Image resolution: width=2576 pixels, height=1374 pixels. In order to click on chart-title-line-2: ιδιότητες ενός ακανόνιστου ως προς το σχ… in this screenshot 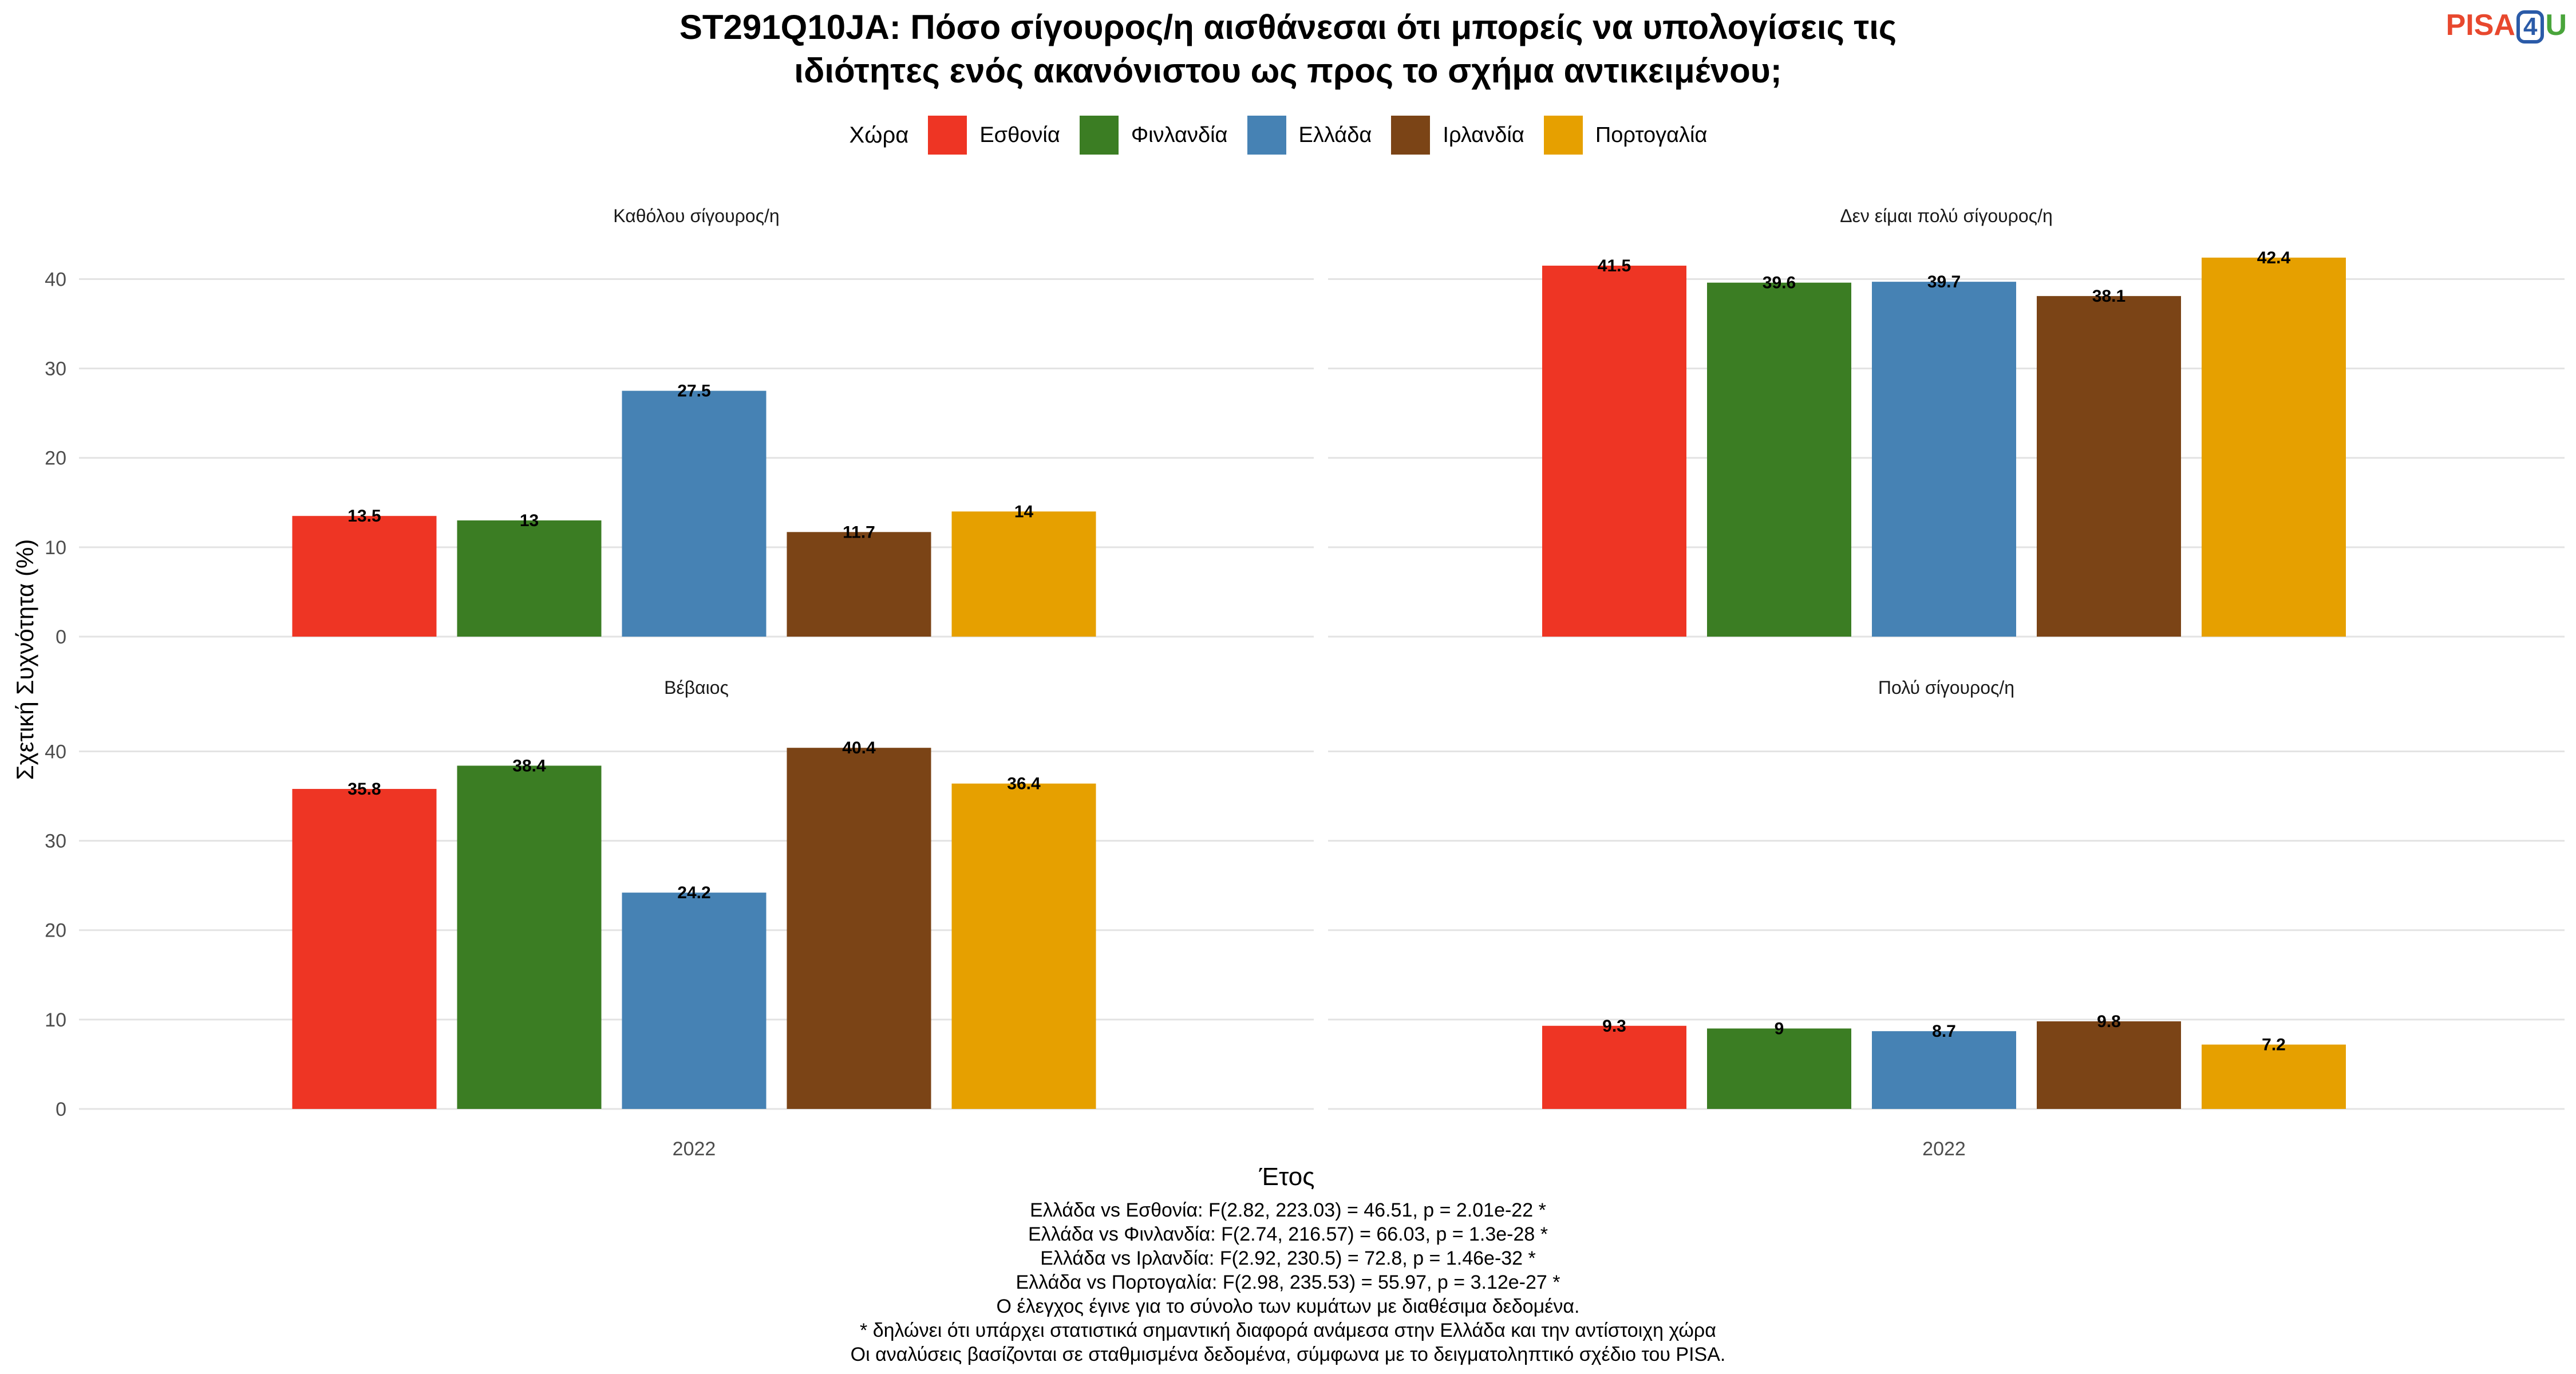, I will do `click(1288, 71)`.